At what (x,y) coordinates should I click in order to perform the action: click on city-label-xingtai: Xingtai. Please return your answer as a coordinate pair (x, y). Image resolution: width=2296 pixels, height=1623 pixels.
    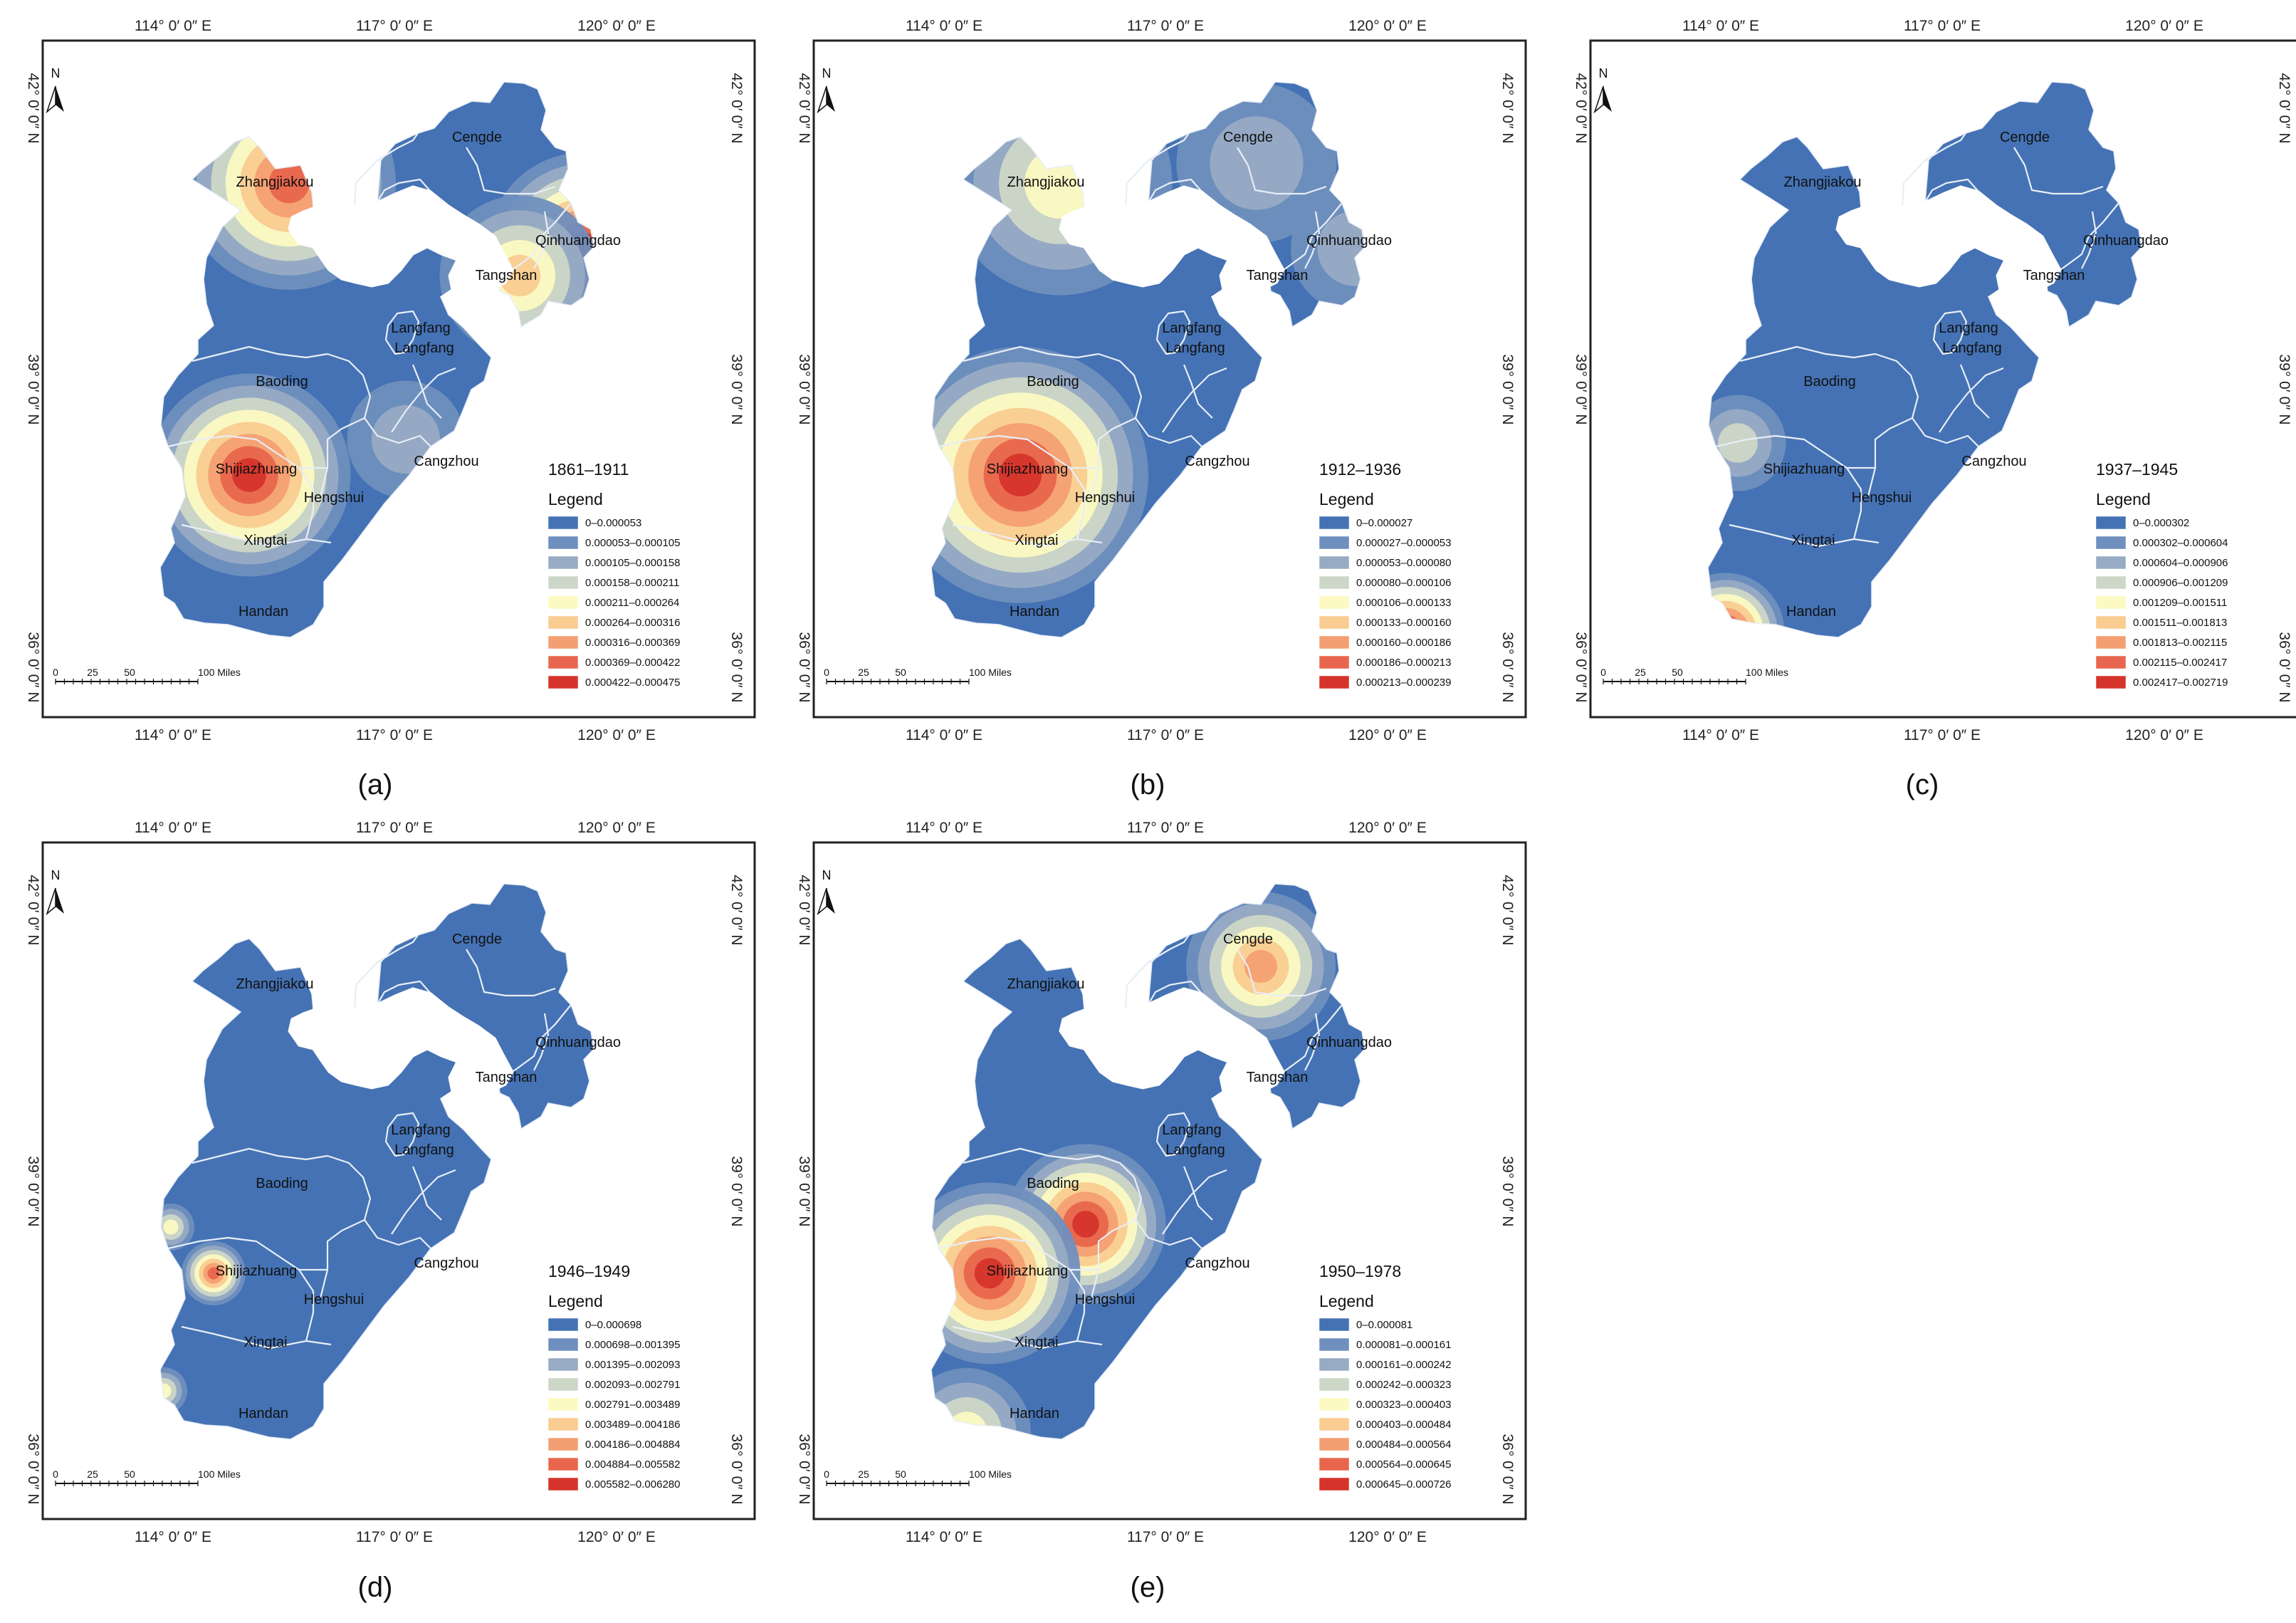
    Looking at the image, I should click on (265, 1342).